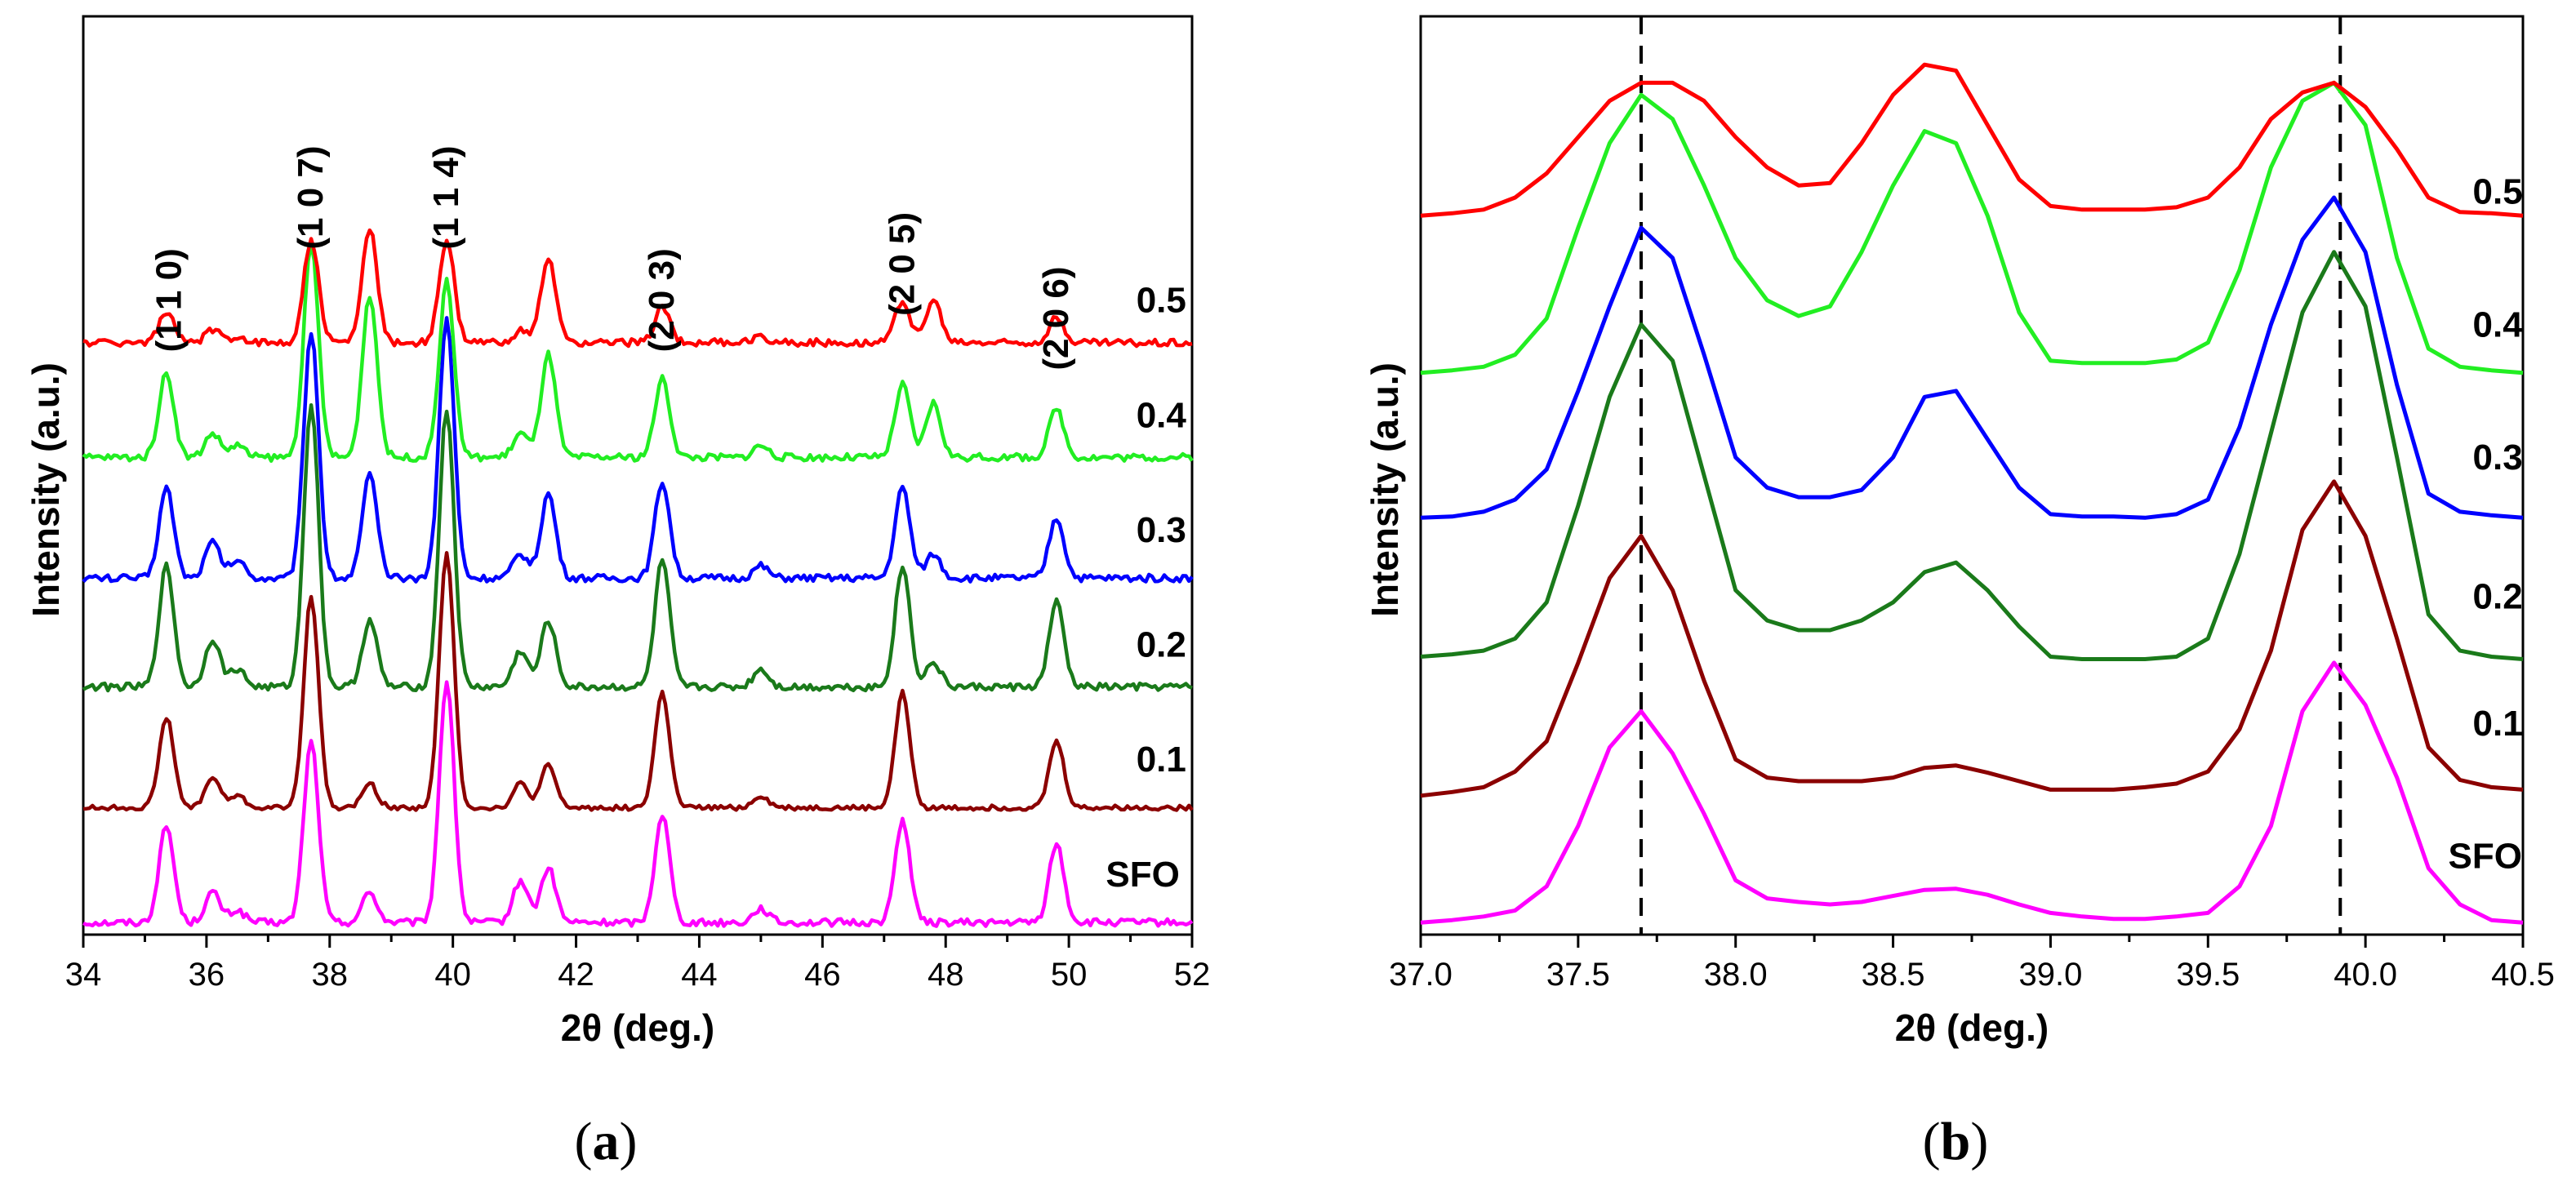 The height and width of the screenshot is (1204, 2576). Describe the element at coordinates (699, 975) in the screenshot. I see `panel-a-x-tick-label: 44` at that location.